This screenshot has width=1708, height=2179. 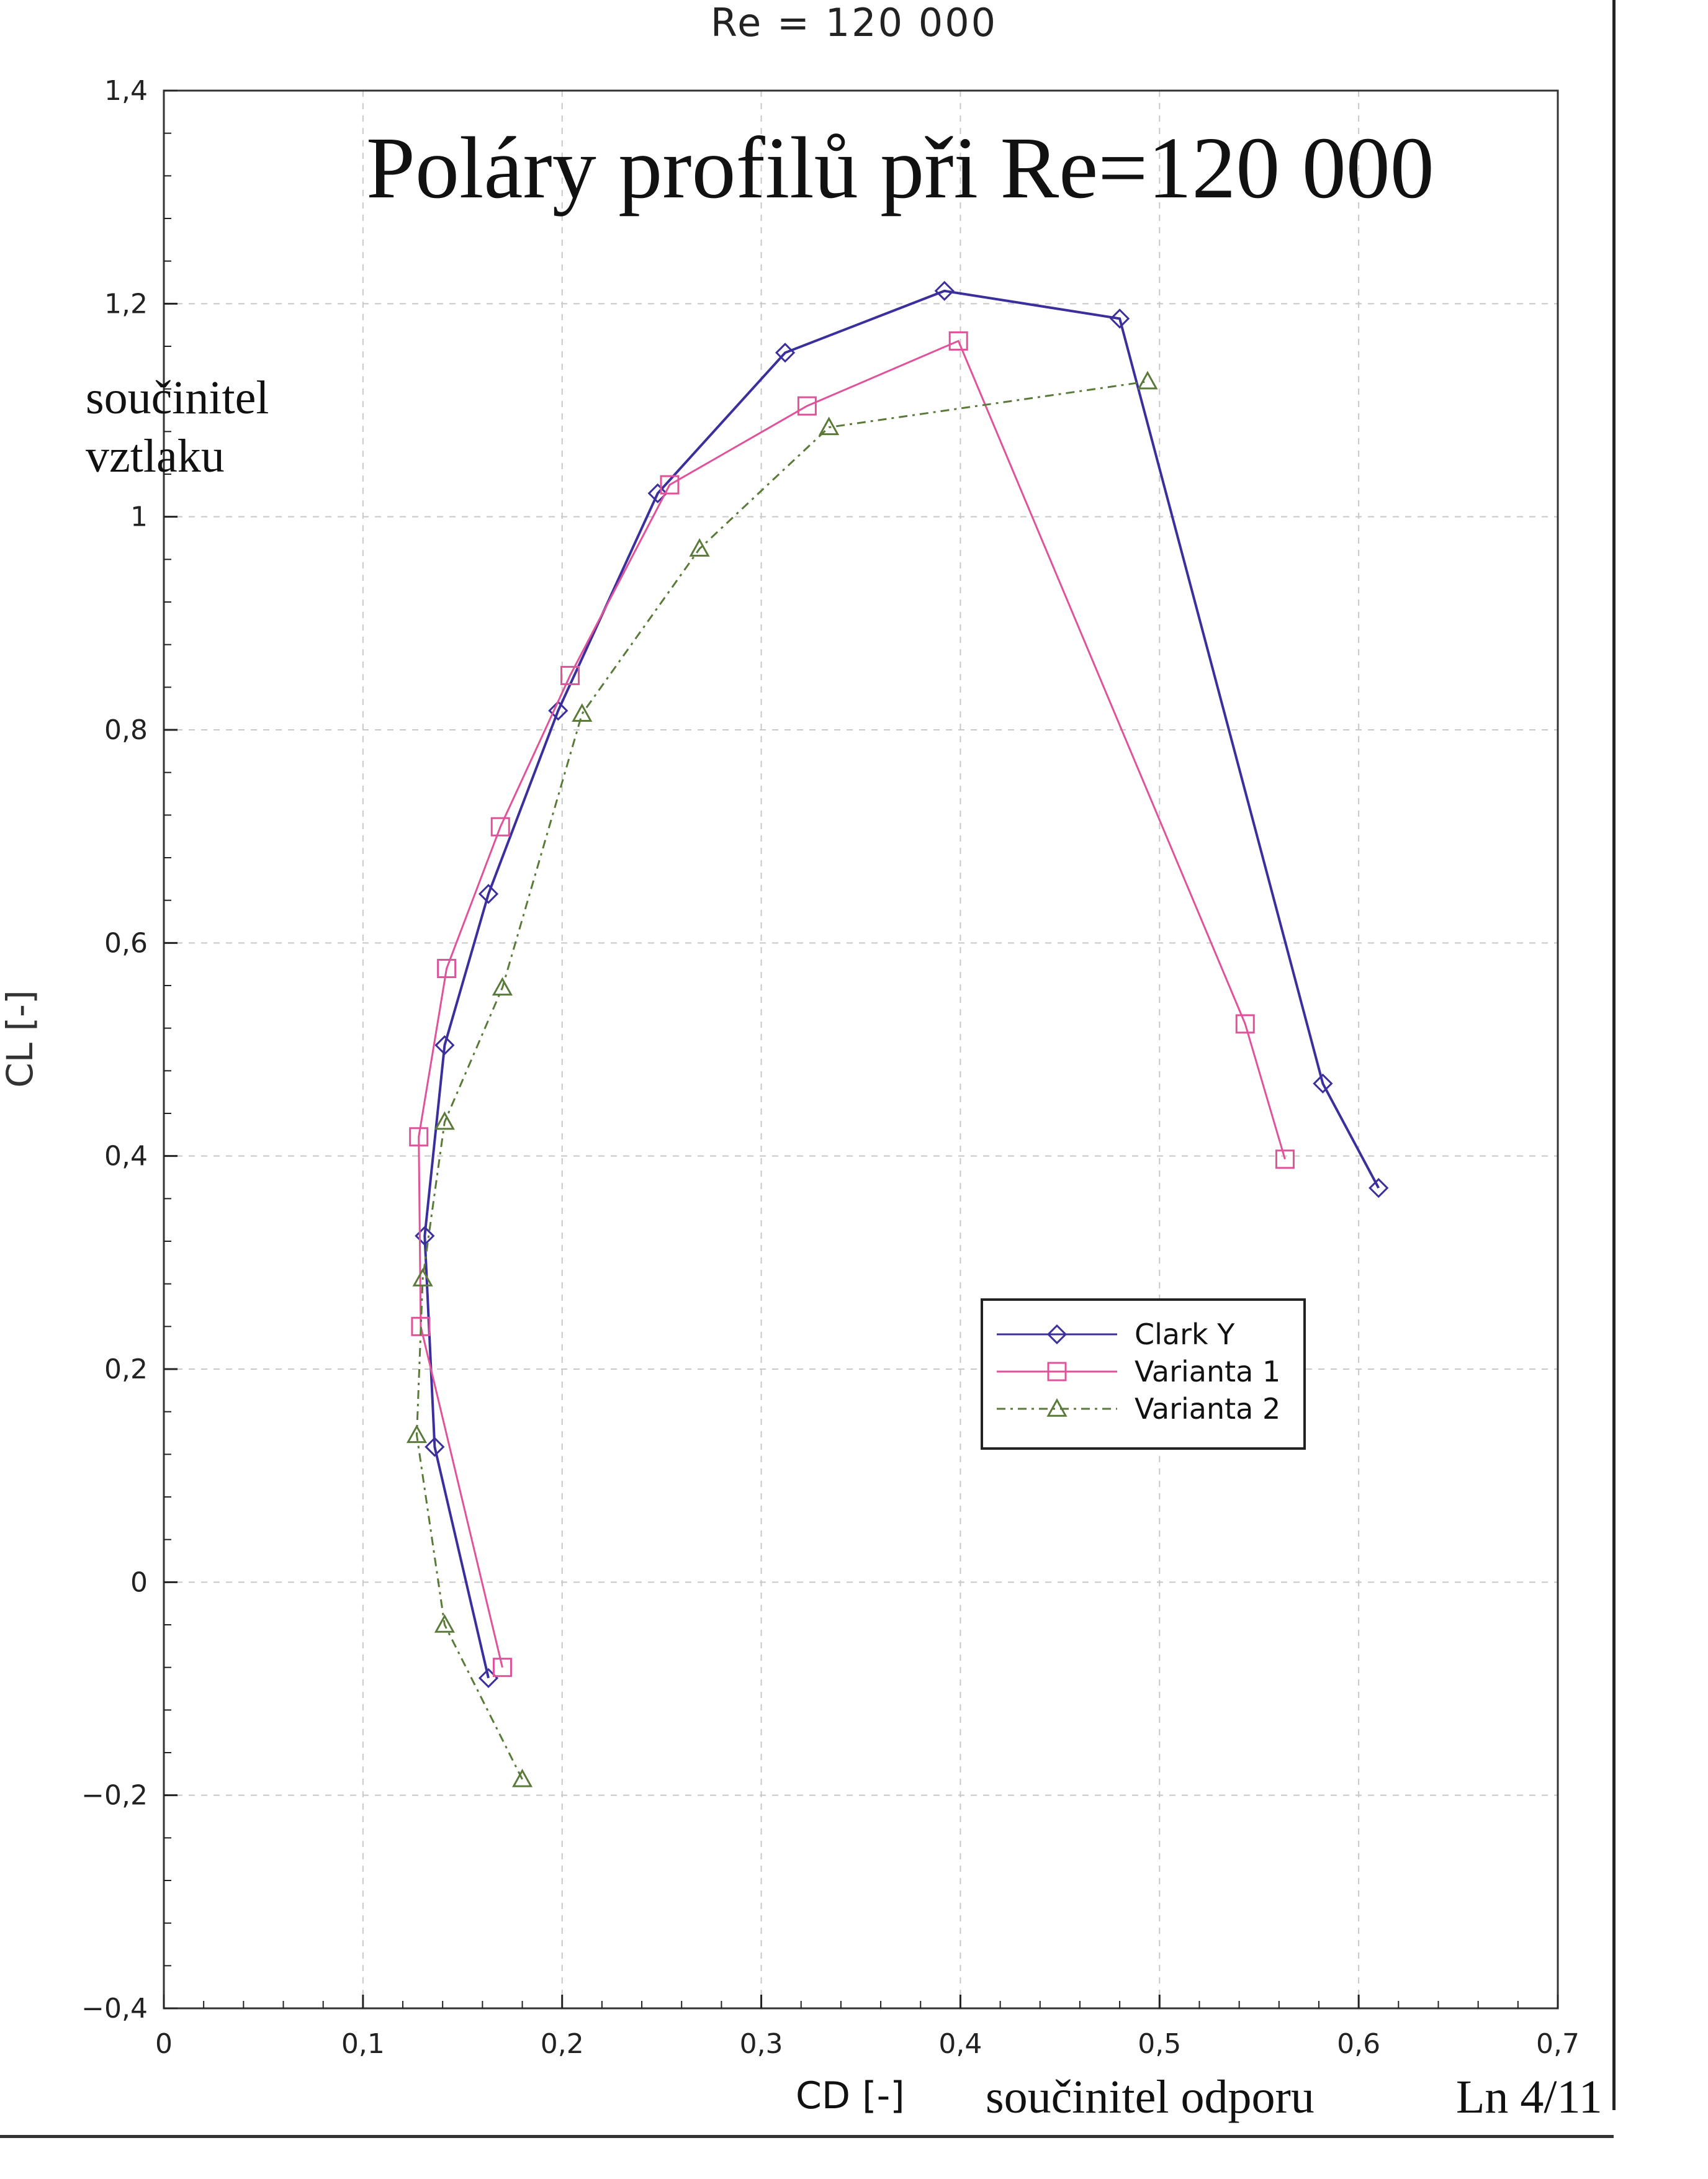 What do you see at coordinates (1207, 1372) in the screenshot?
I see `legend-label: Varianta 1` at bounding box center [1207, 1372].